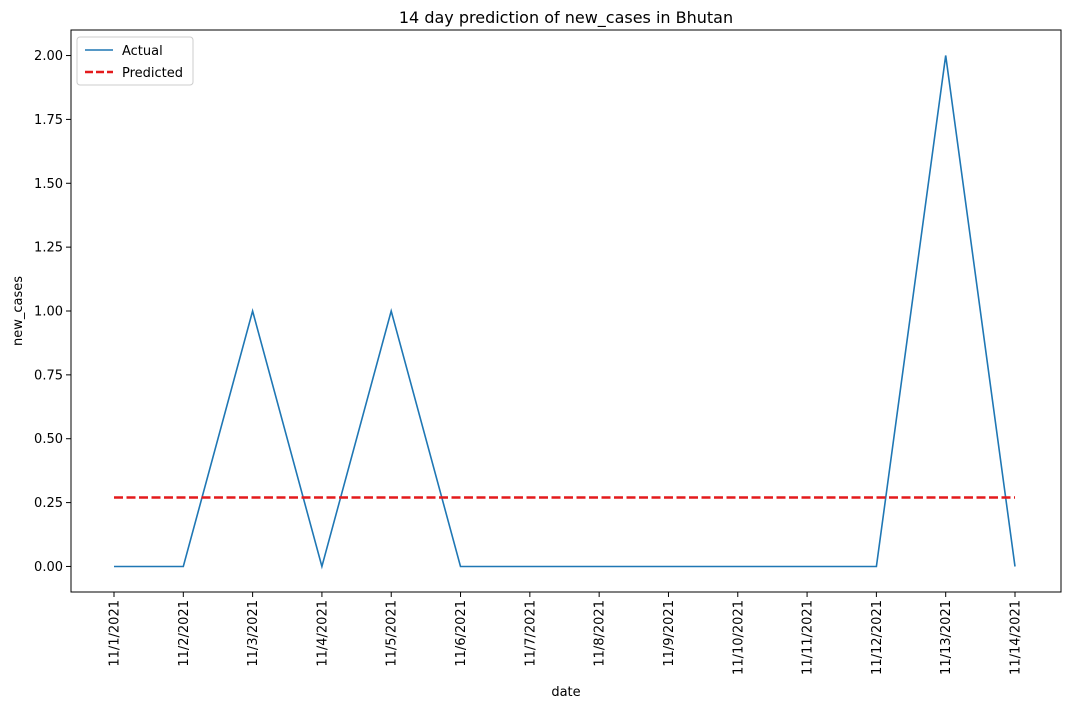 The width and height of the screenshot is (1070, 709). I want to click on y-tick-label: 0.50, so click(48, 439).